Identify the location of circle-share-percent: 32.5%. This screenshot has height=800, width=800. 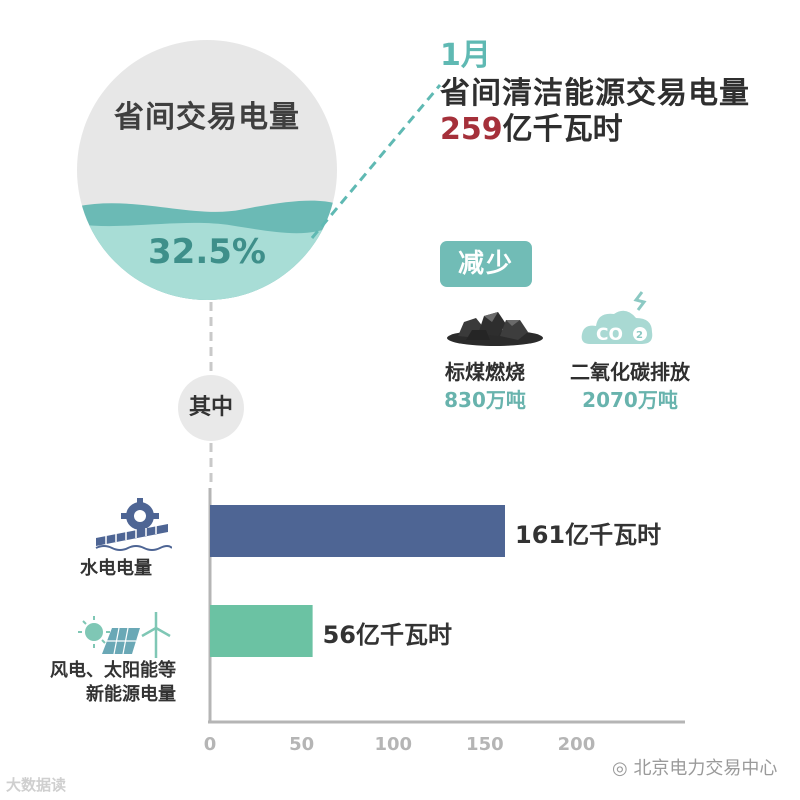
(207, 252).